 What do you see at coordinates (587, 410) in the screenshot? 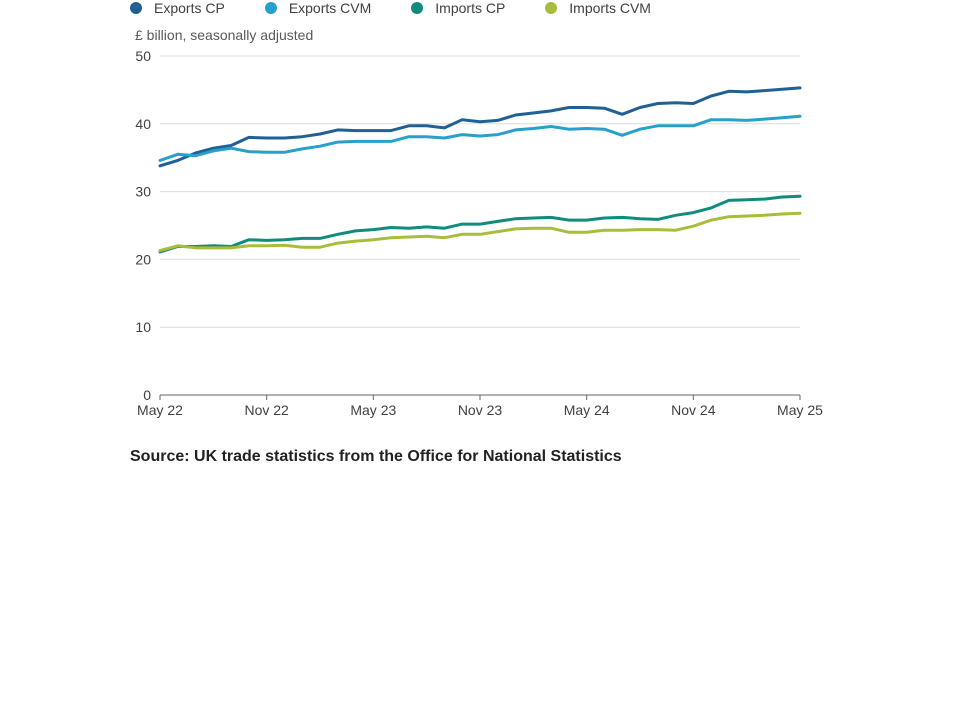
I see `x-tick-label: May 24` at bounding box center [587, 410].